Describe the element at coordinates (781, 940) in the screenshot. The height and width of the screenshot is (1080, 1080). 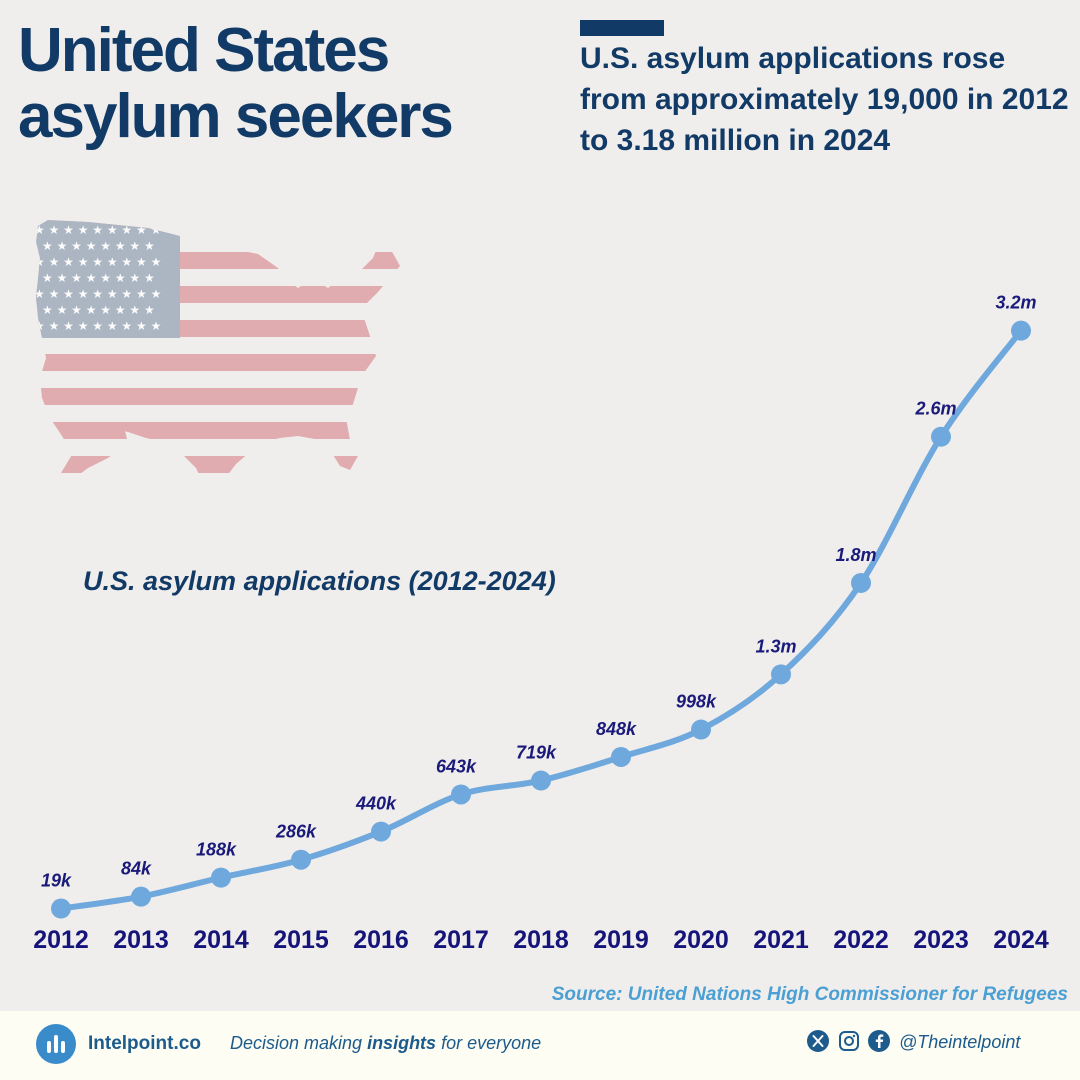
I see `x-tick-label-2021: 2021` at that location.